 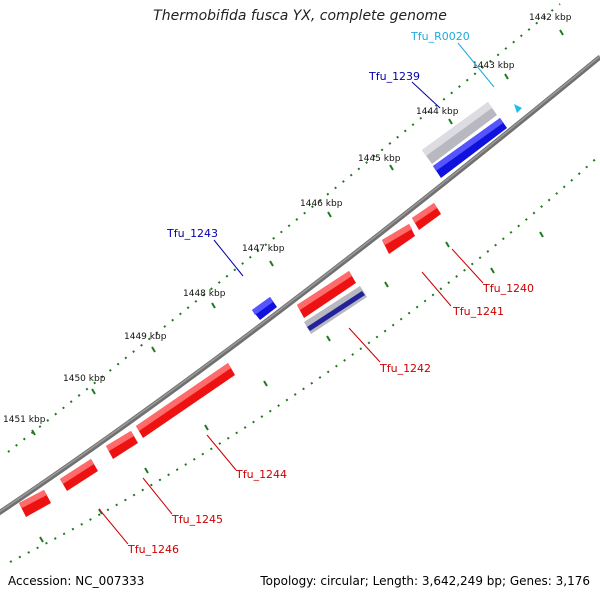 I want to click on gene-label-Tfu_1239: Tfu_1239, so click(x=394, y=76).